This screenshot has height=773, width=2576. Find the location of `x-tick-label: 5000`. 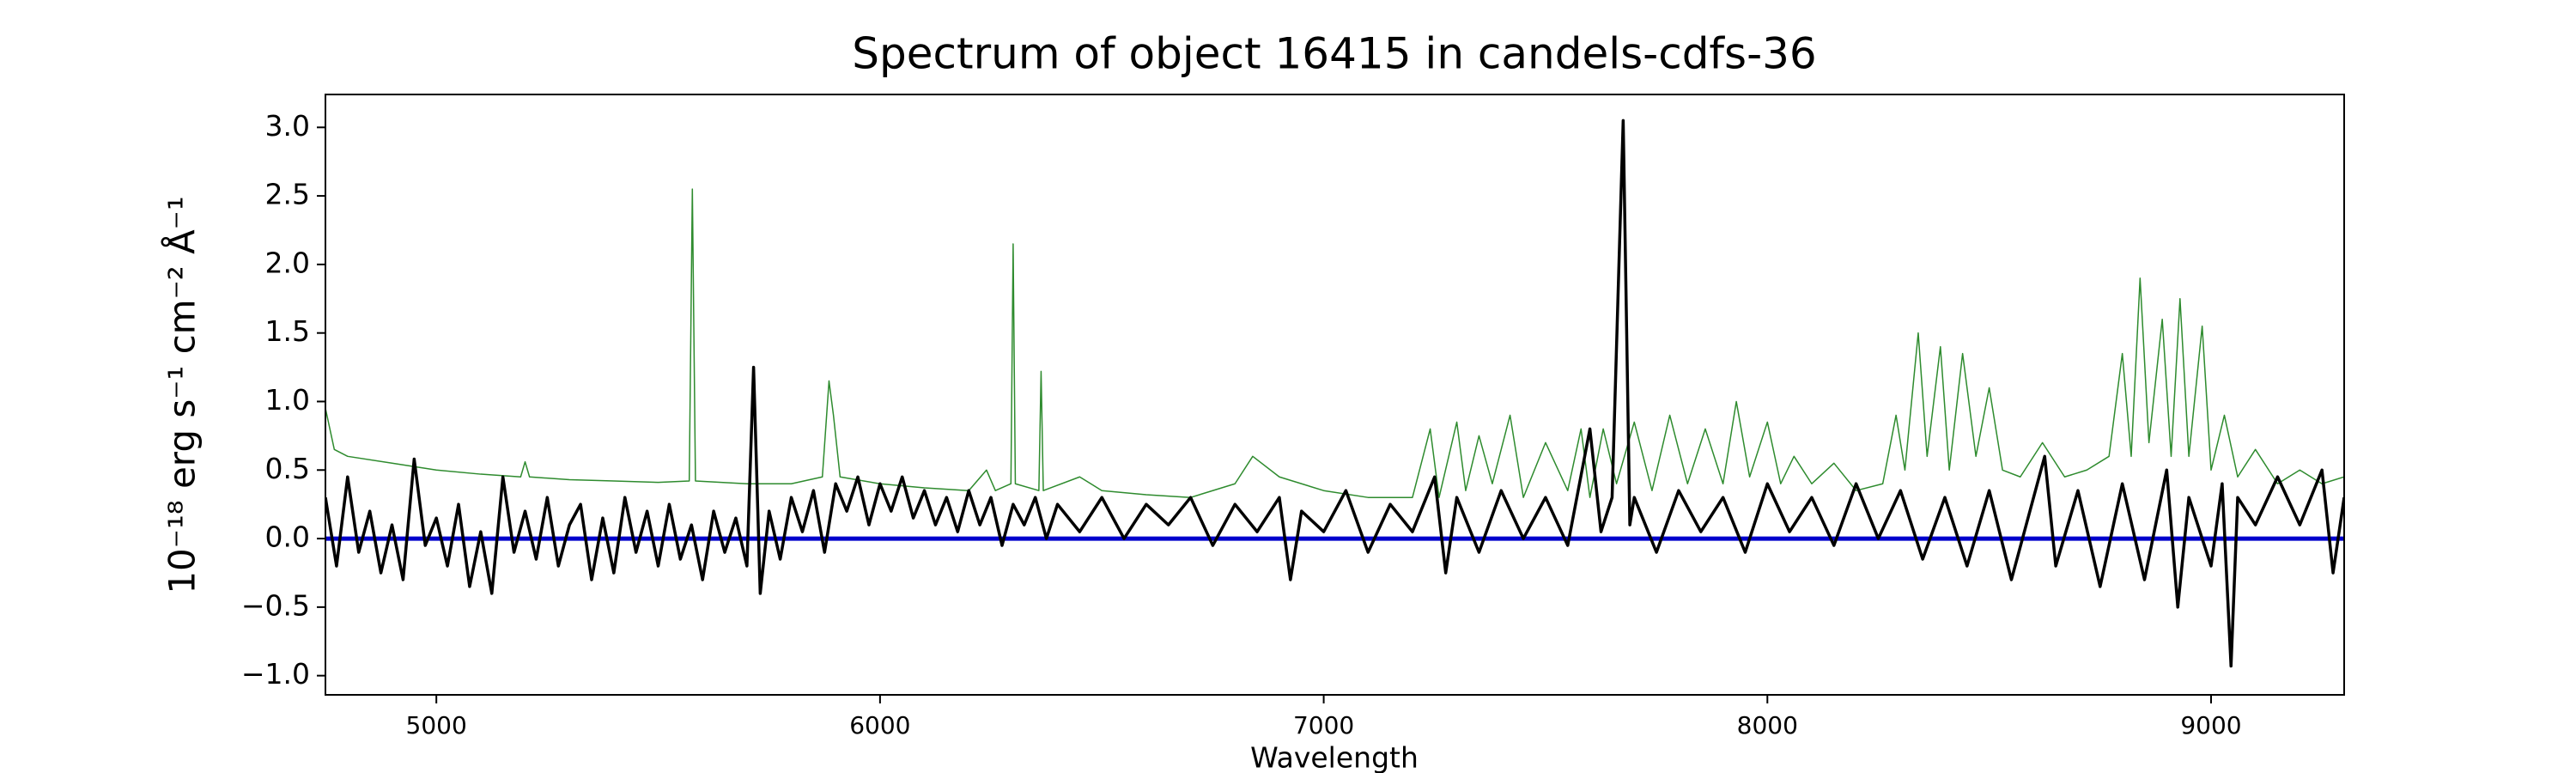

x-tick-label: 5000 is located at coordinates (436, 725).